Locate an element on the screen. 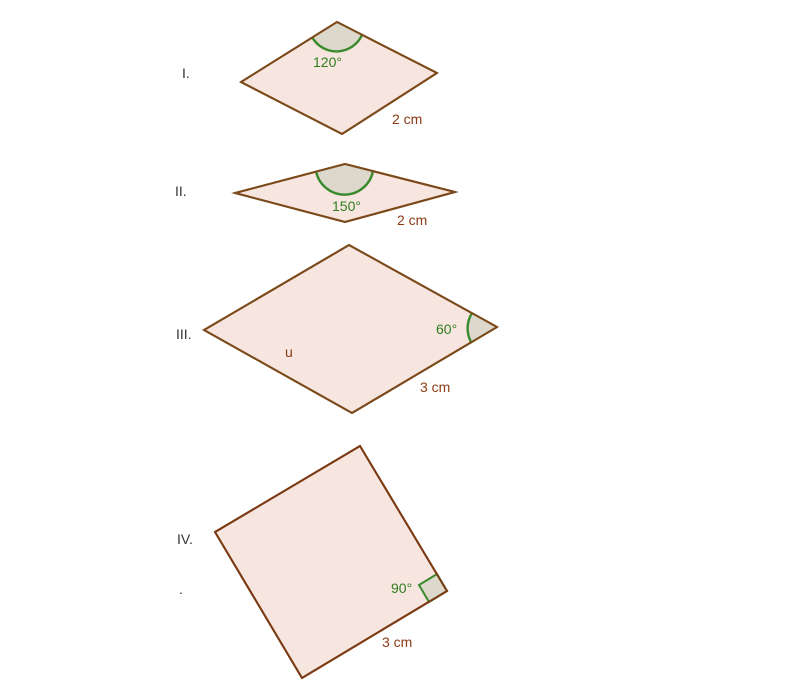 This screenshot has height=693, width=801. angle-sector-ii is located at coordinates (344, 179).